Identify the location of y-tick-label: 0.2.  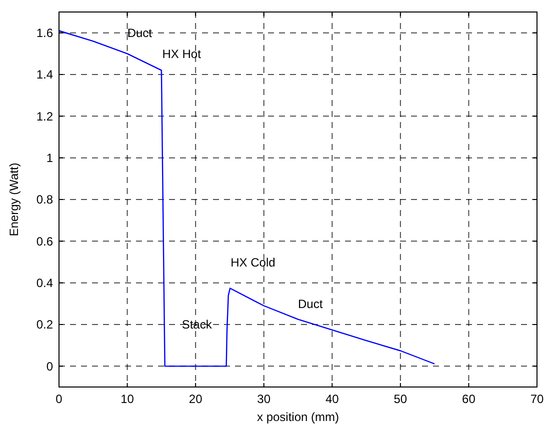
(45, 325).